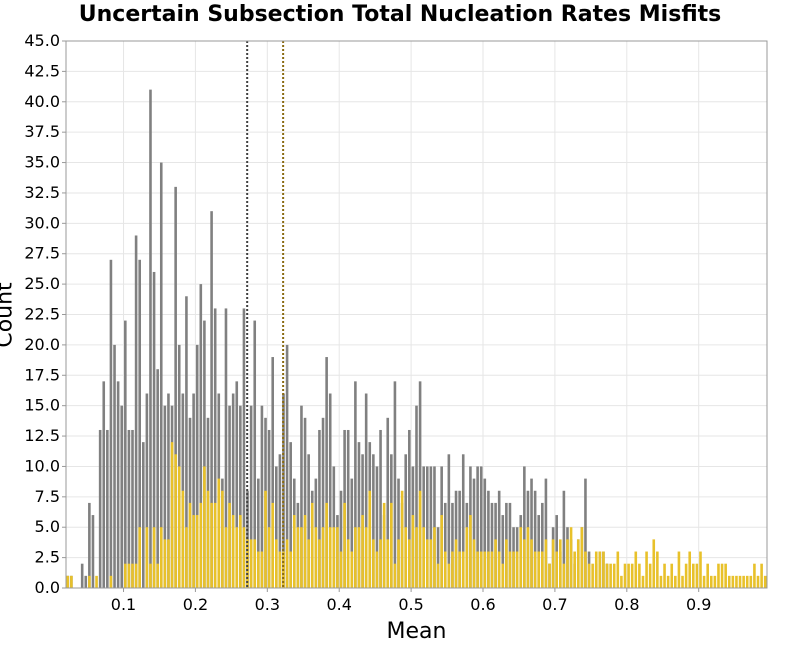 This screenshot has height=650, width=800. Describe the element at coordinates (338, 604) in the screenshot. I see `x-tick-label: 0.4` at that location.